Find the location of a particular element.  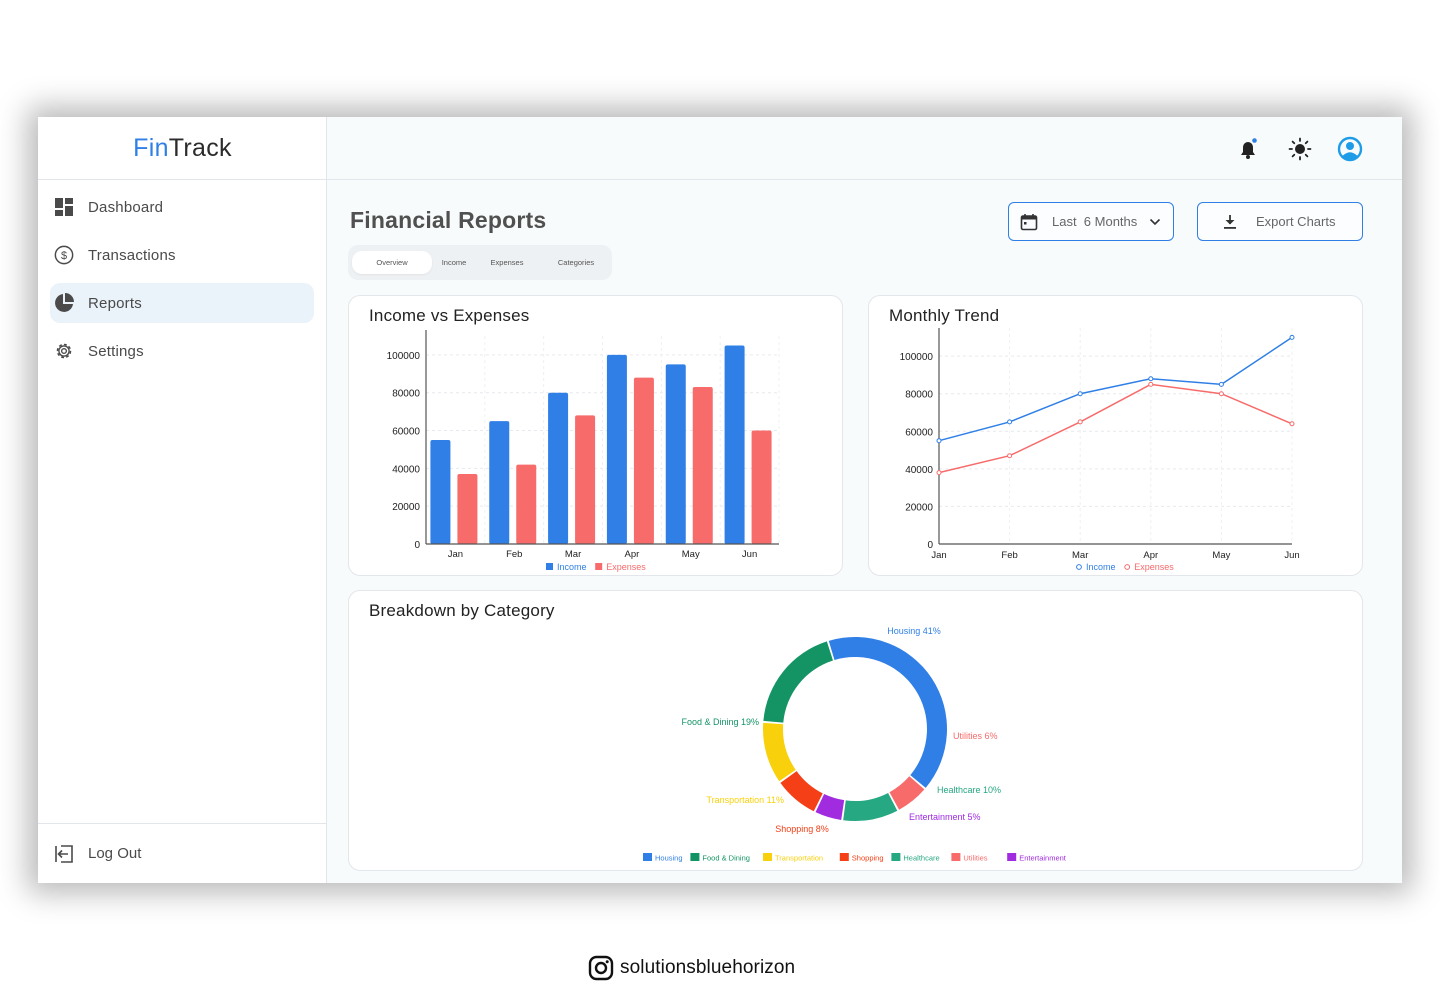

export-charts-button: Export Charts is located at coordinates (1280, 221).